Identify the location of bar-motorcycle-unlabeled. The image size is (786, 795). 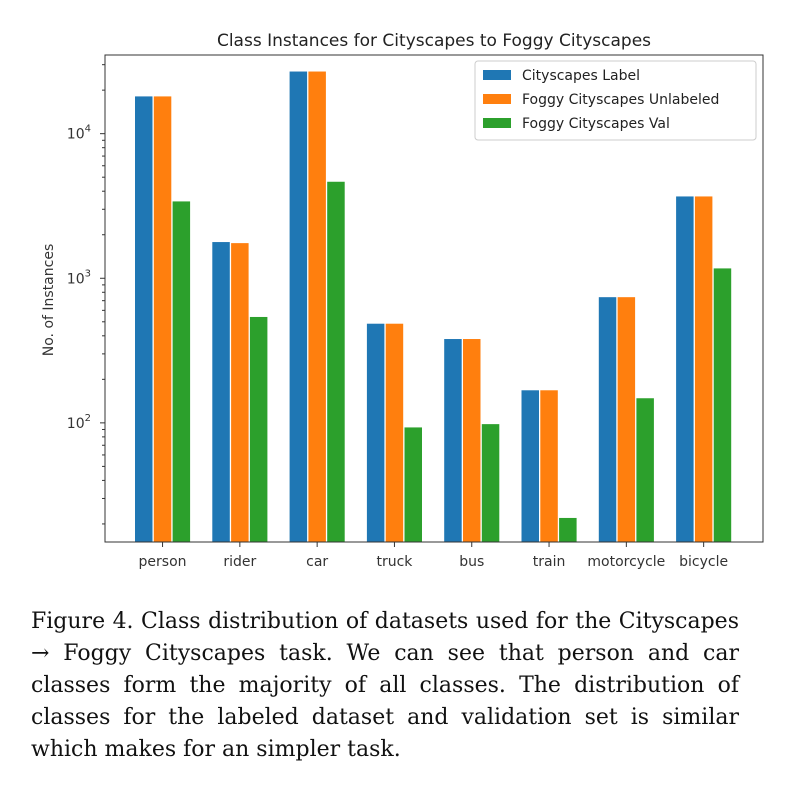
(626, 419).